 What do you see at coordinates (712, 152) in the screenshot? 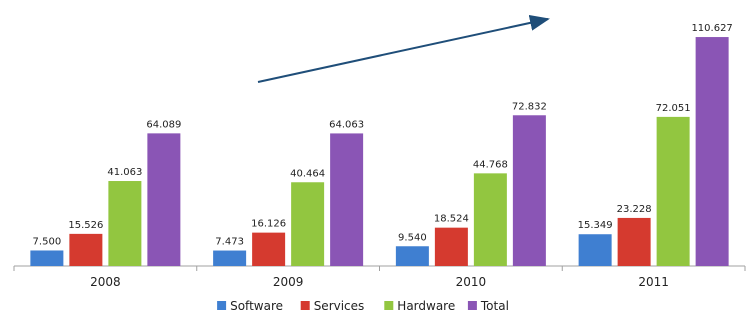
I see `bar-total-2011` at bounding box center [712, 152].